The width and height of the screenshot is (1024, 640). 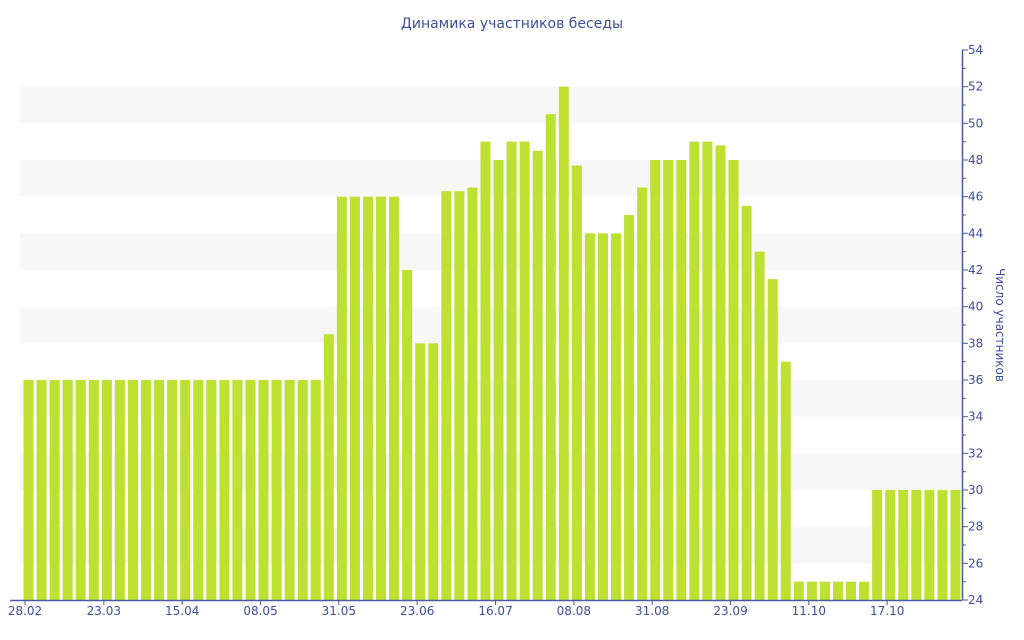 What do you see at coordinates (975, 380) in the screenshot?
I see `y-tick-label: 36` at bounding box center [975, 380].